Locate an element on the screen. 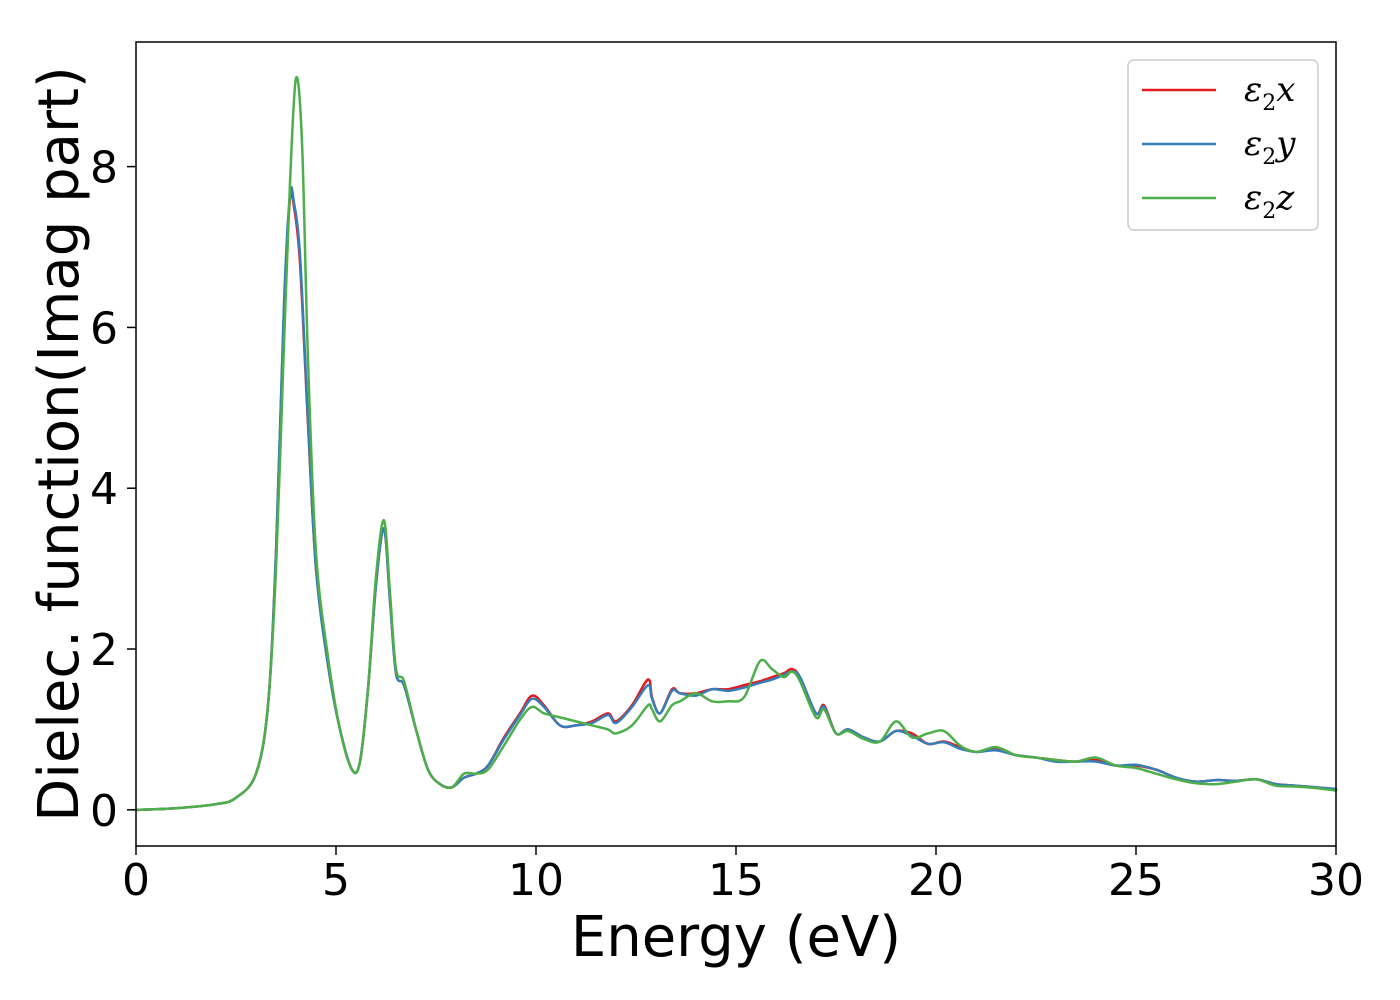 Image resolution: width=1400 pixels, height=1000 pixels. y-tick-label: 8 is located at coordinates (104, 168).